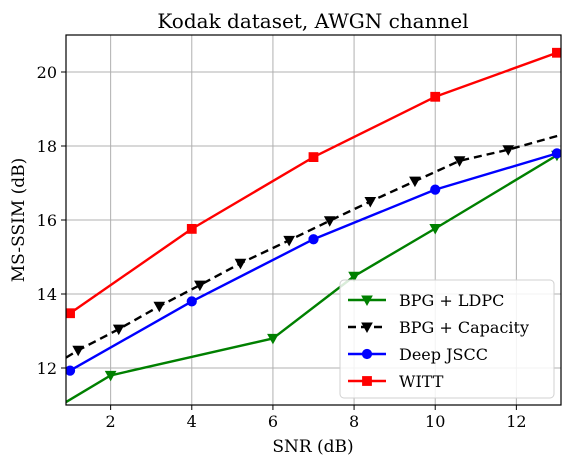 This screenshot has height=466, width=572. Describe the element at coordinates (396, 381) in the screenshot. I see `legend-entry-witt: WITT` at that location.